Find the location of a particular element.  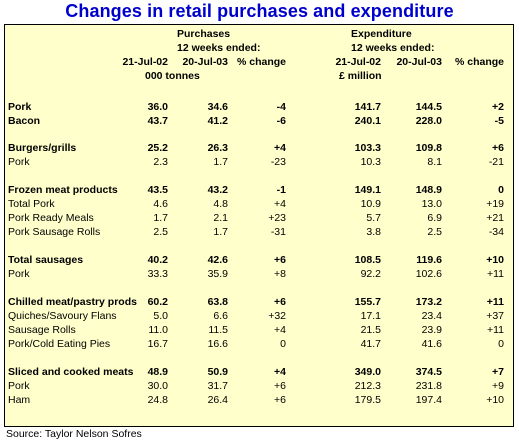

cell-expenditure-2002: 41.7 is located at coordinates (370, 344).